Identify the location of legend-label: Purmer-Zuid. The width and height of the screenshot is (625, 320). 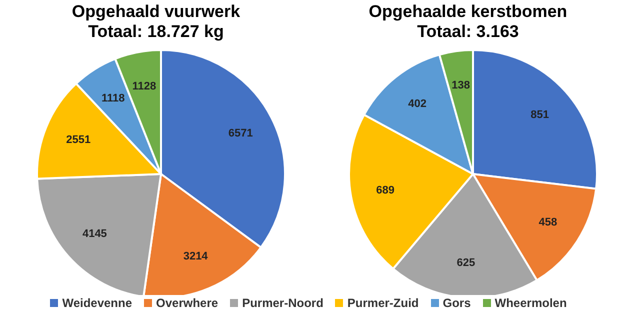
(382, 303).